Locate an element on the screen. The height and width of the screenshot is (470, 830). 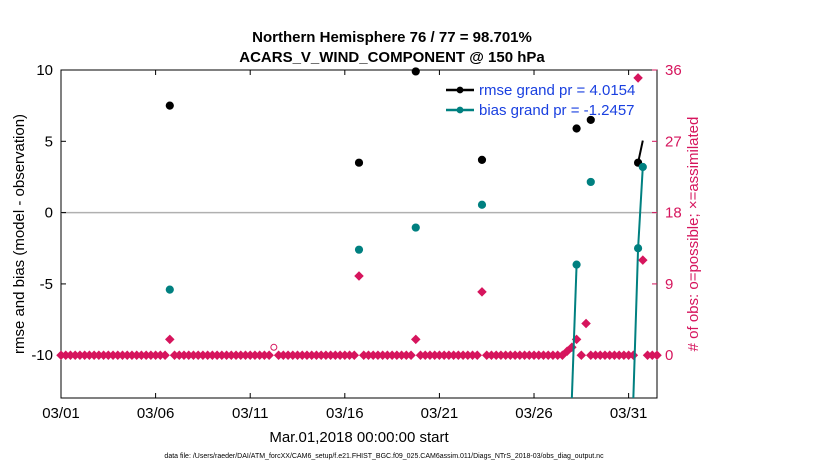
obs-possible-marker is located at coordinates (274, 347).